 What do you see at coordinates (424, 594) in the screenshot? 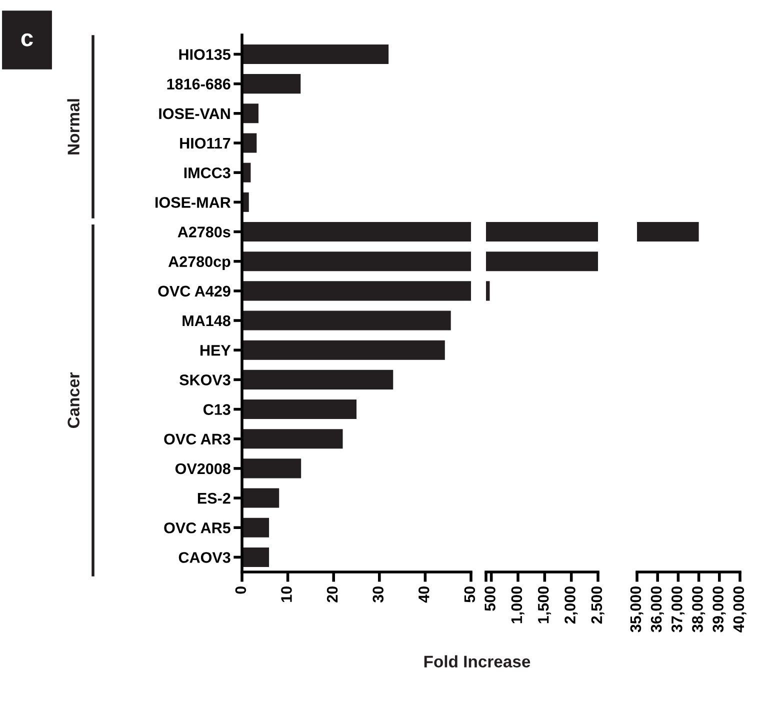
I see `x-tick-label: 40` at bounding box center [424, 594].